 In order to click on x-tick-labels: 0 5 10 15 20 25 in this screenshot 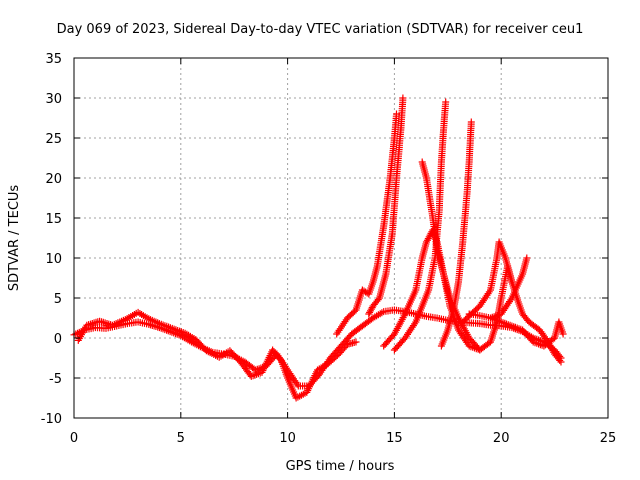, I will do `click(343, 438)`.